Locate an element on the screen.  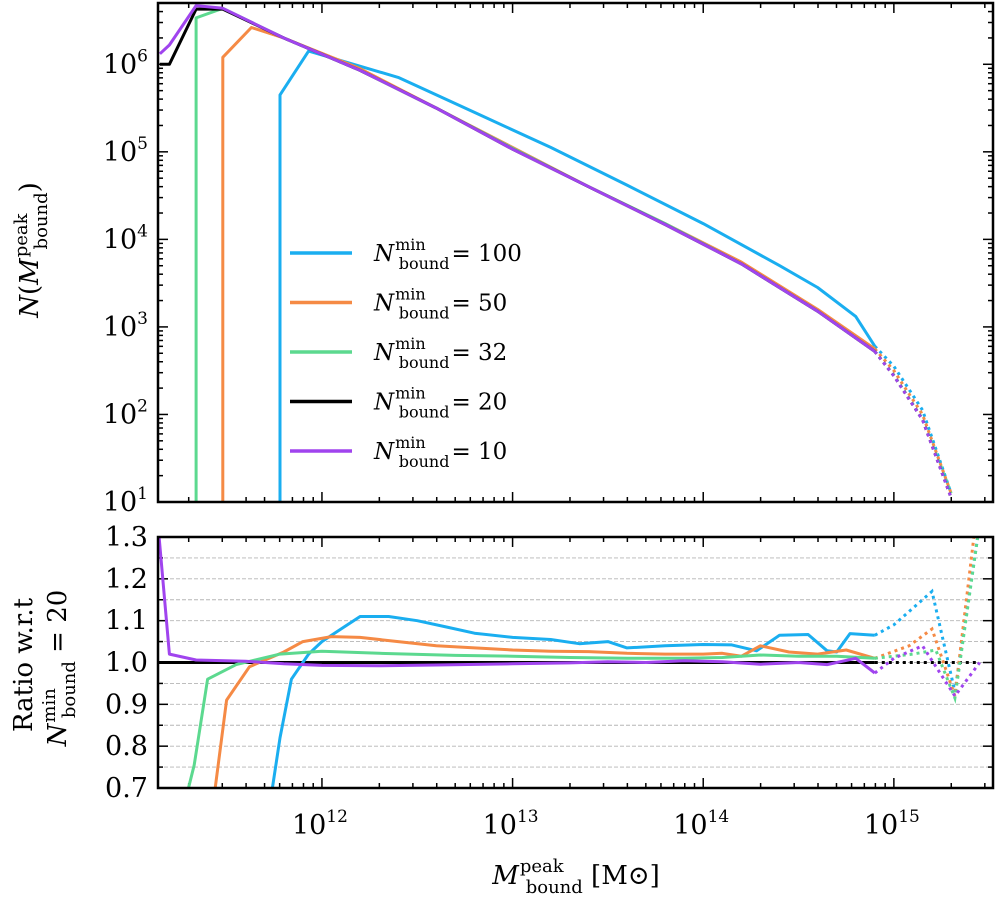
series-dotted-N50 is located at coordinates (913, 420).